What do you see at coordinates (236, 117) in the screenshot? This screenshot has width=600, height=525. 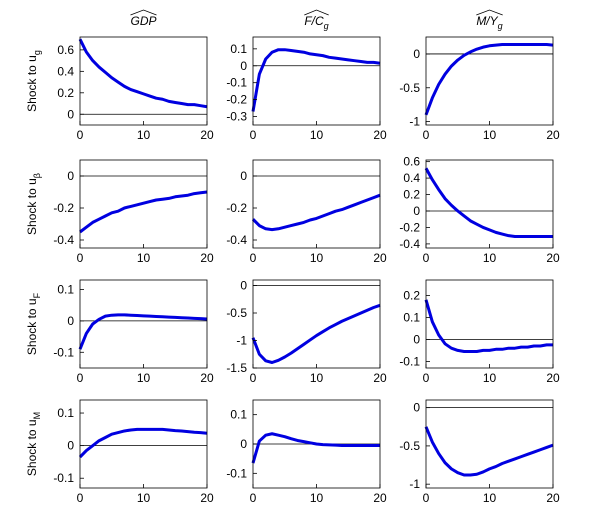 I see `y-tick-label: -0.3` at bounding box center [236, 117].